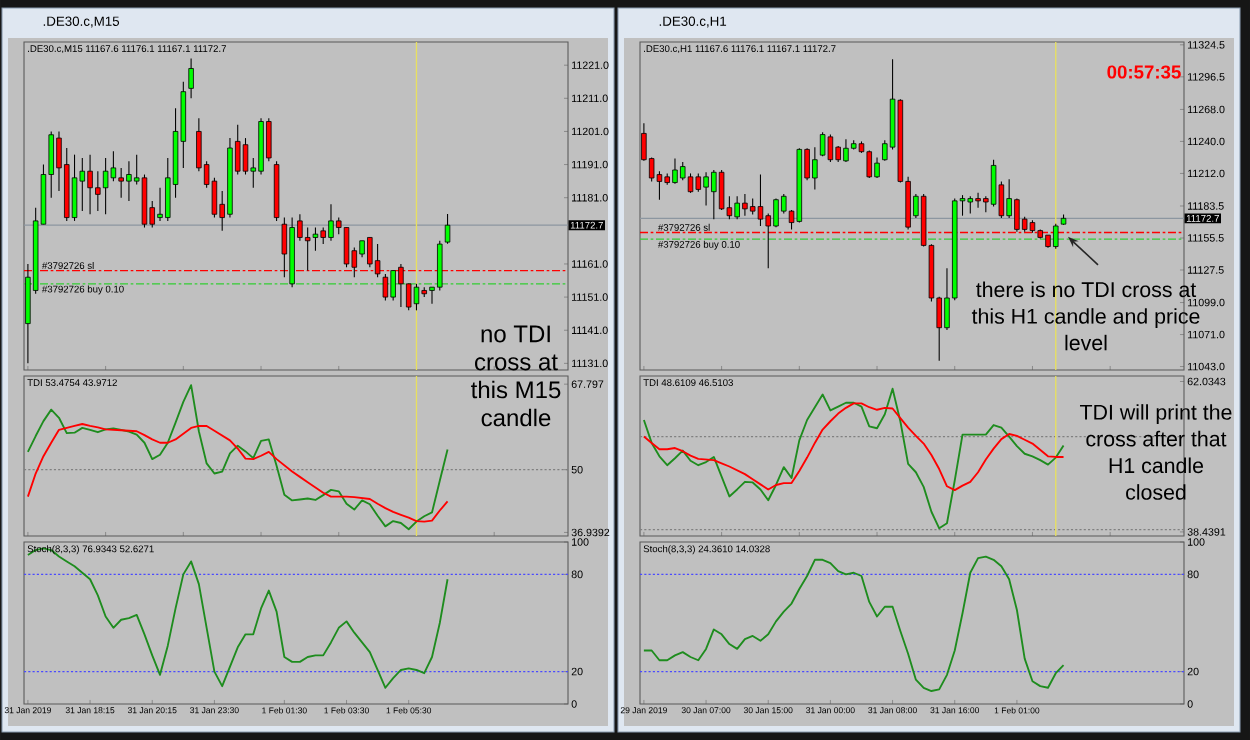 This screenshot has width=1250, height=740. I want to click on annotation: 00:57:35, so click(1144, 72).